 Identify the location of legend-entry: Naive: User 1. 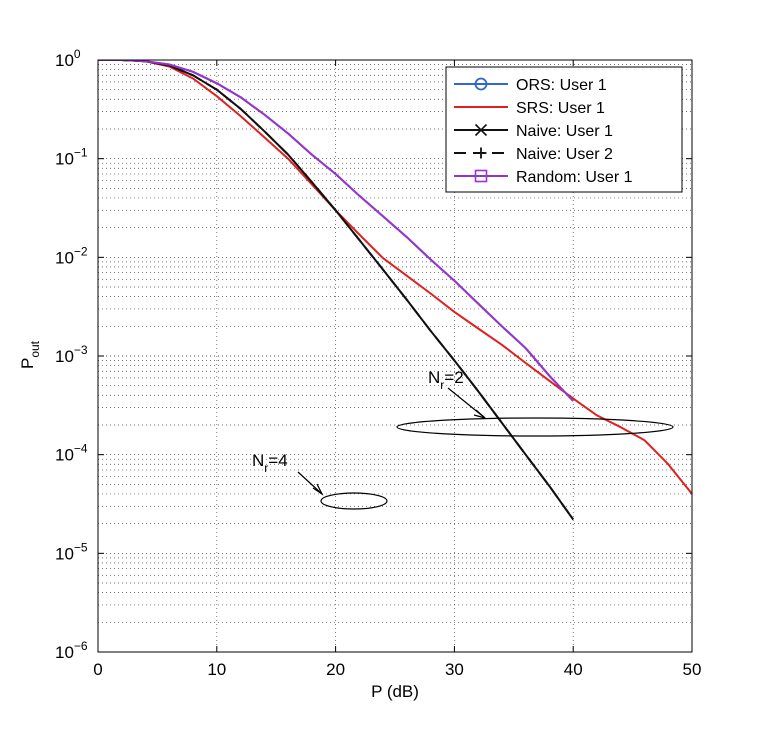
(533, 131).